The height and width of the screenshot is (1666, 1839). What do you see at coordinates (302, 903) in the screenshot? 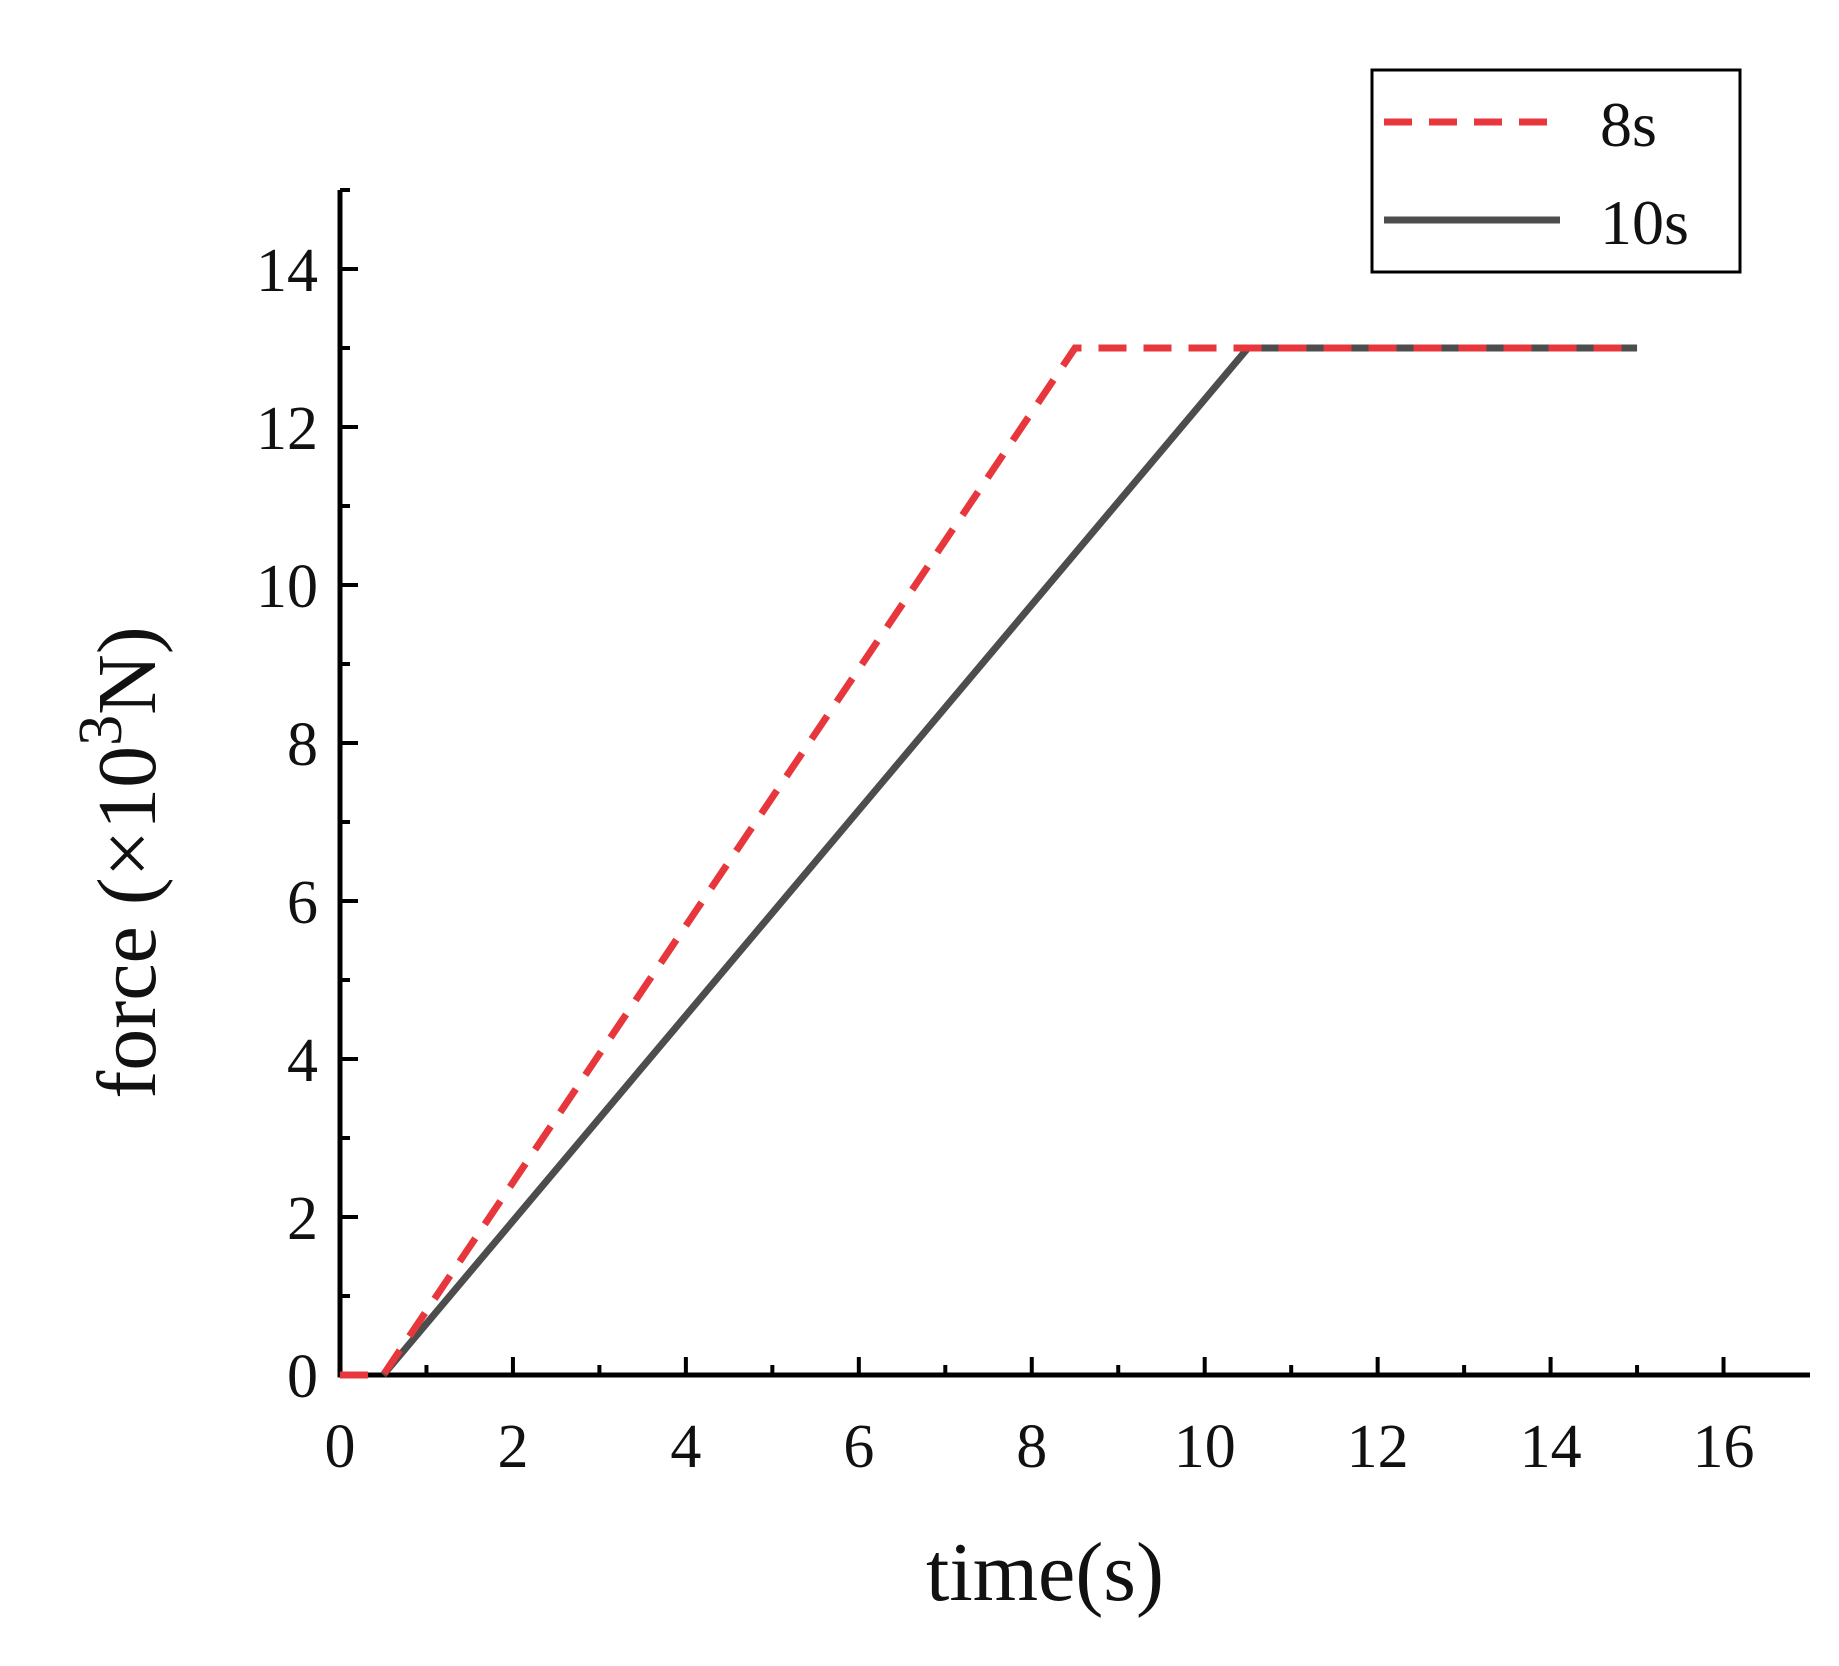
I see `y-tick-label: 6` at bounding box center [302, 903].